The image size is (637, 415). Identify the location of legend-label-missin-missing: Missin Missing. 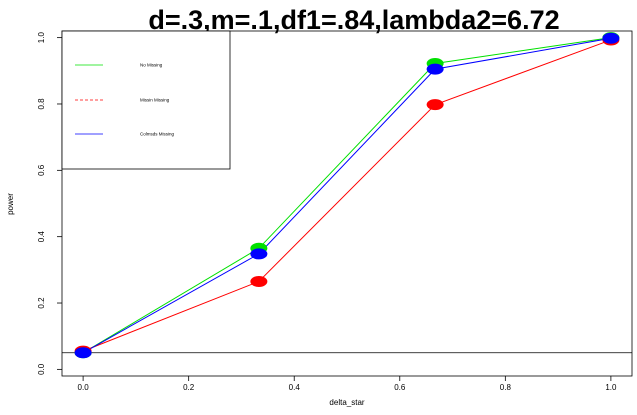
(155, 100).